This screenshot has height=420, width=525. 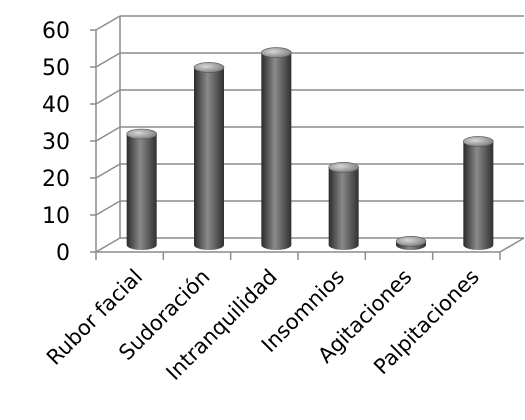 I want to click on y-tick-label: 60, so click(x=56, y=31).